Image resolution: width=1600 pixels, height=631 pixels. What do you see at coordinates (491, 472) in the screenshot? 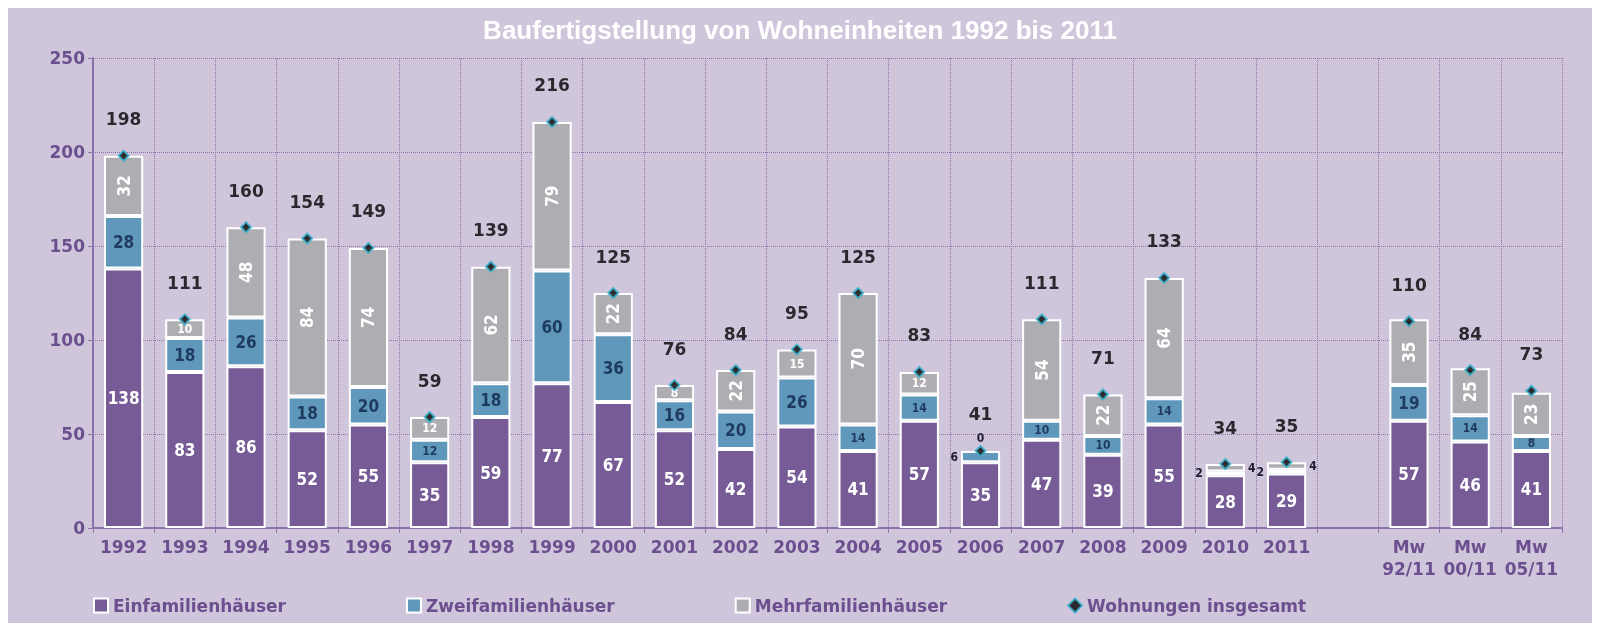
I see `data-label: 59` at bounding box center [491, 472].